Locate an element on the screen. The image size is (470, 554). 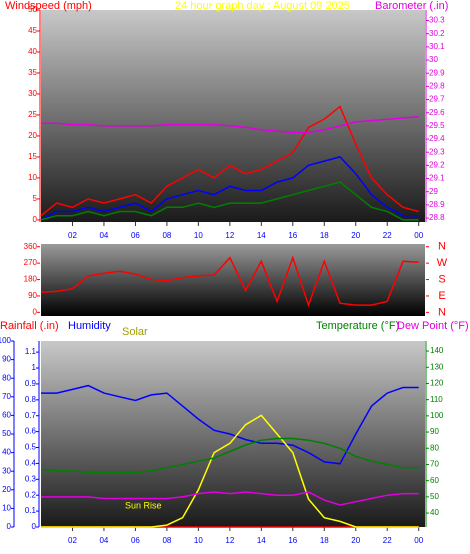
legend-label: Temperature (°F) is located at coordinates (357, 326).